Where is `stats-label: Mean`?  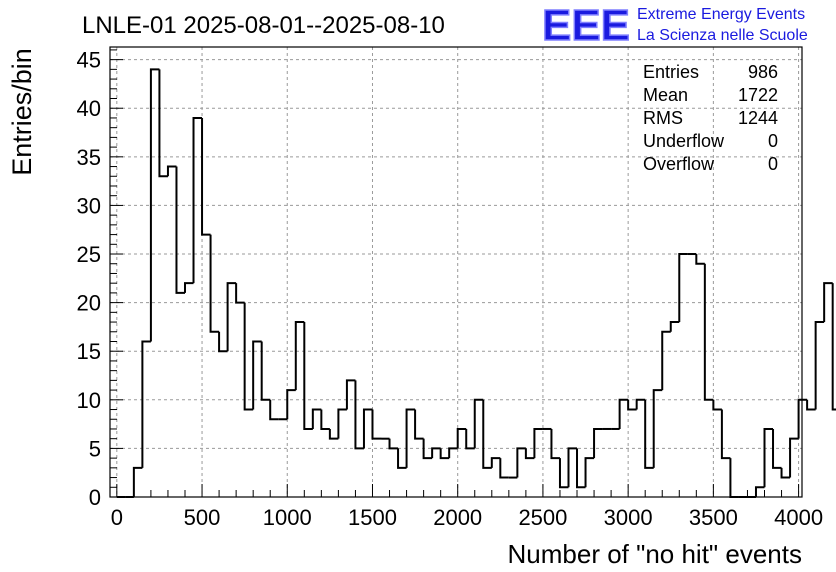
stats-label: Mean is located at coordinates (665, 95).